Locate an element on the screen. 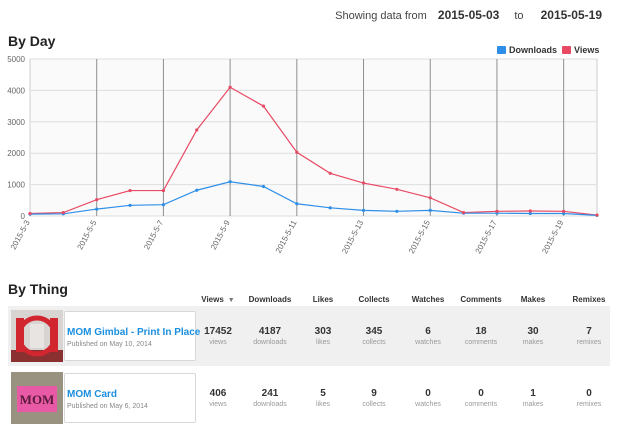  y-tick-label: 1000 is located at coordinates (16, 185).